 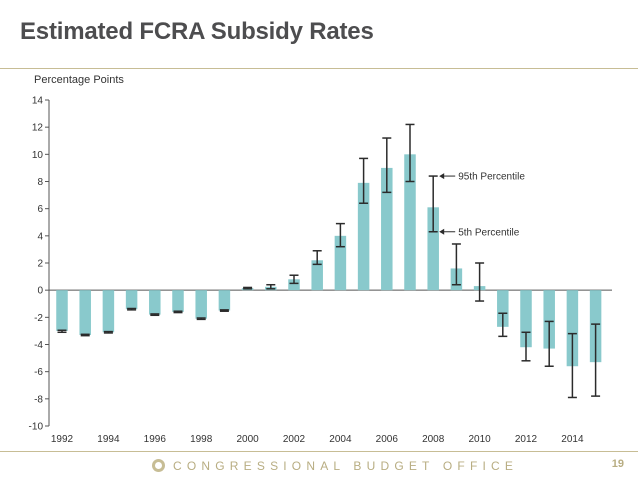 I want to click on y-tick-label: 2, so click(x=40, y=264).